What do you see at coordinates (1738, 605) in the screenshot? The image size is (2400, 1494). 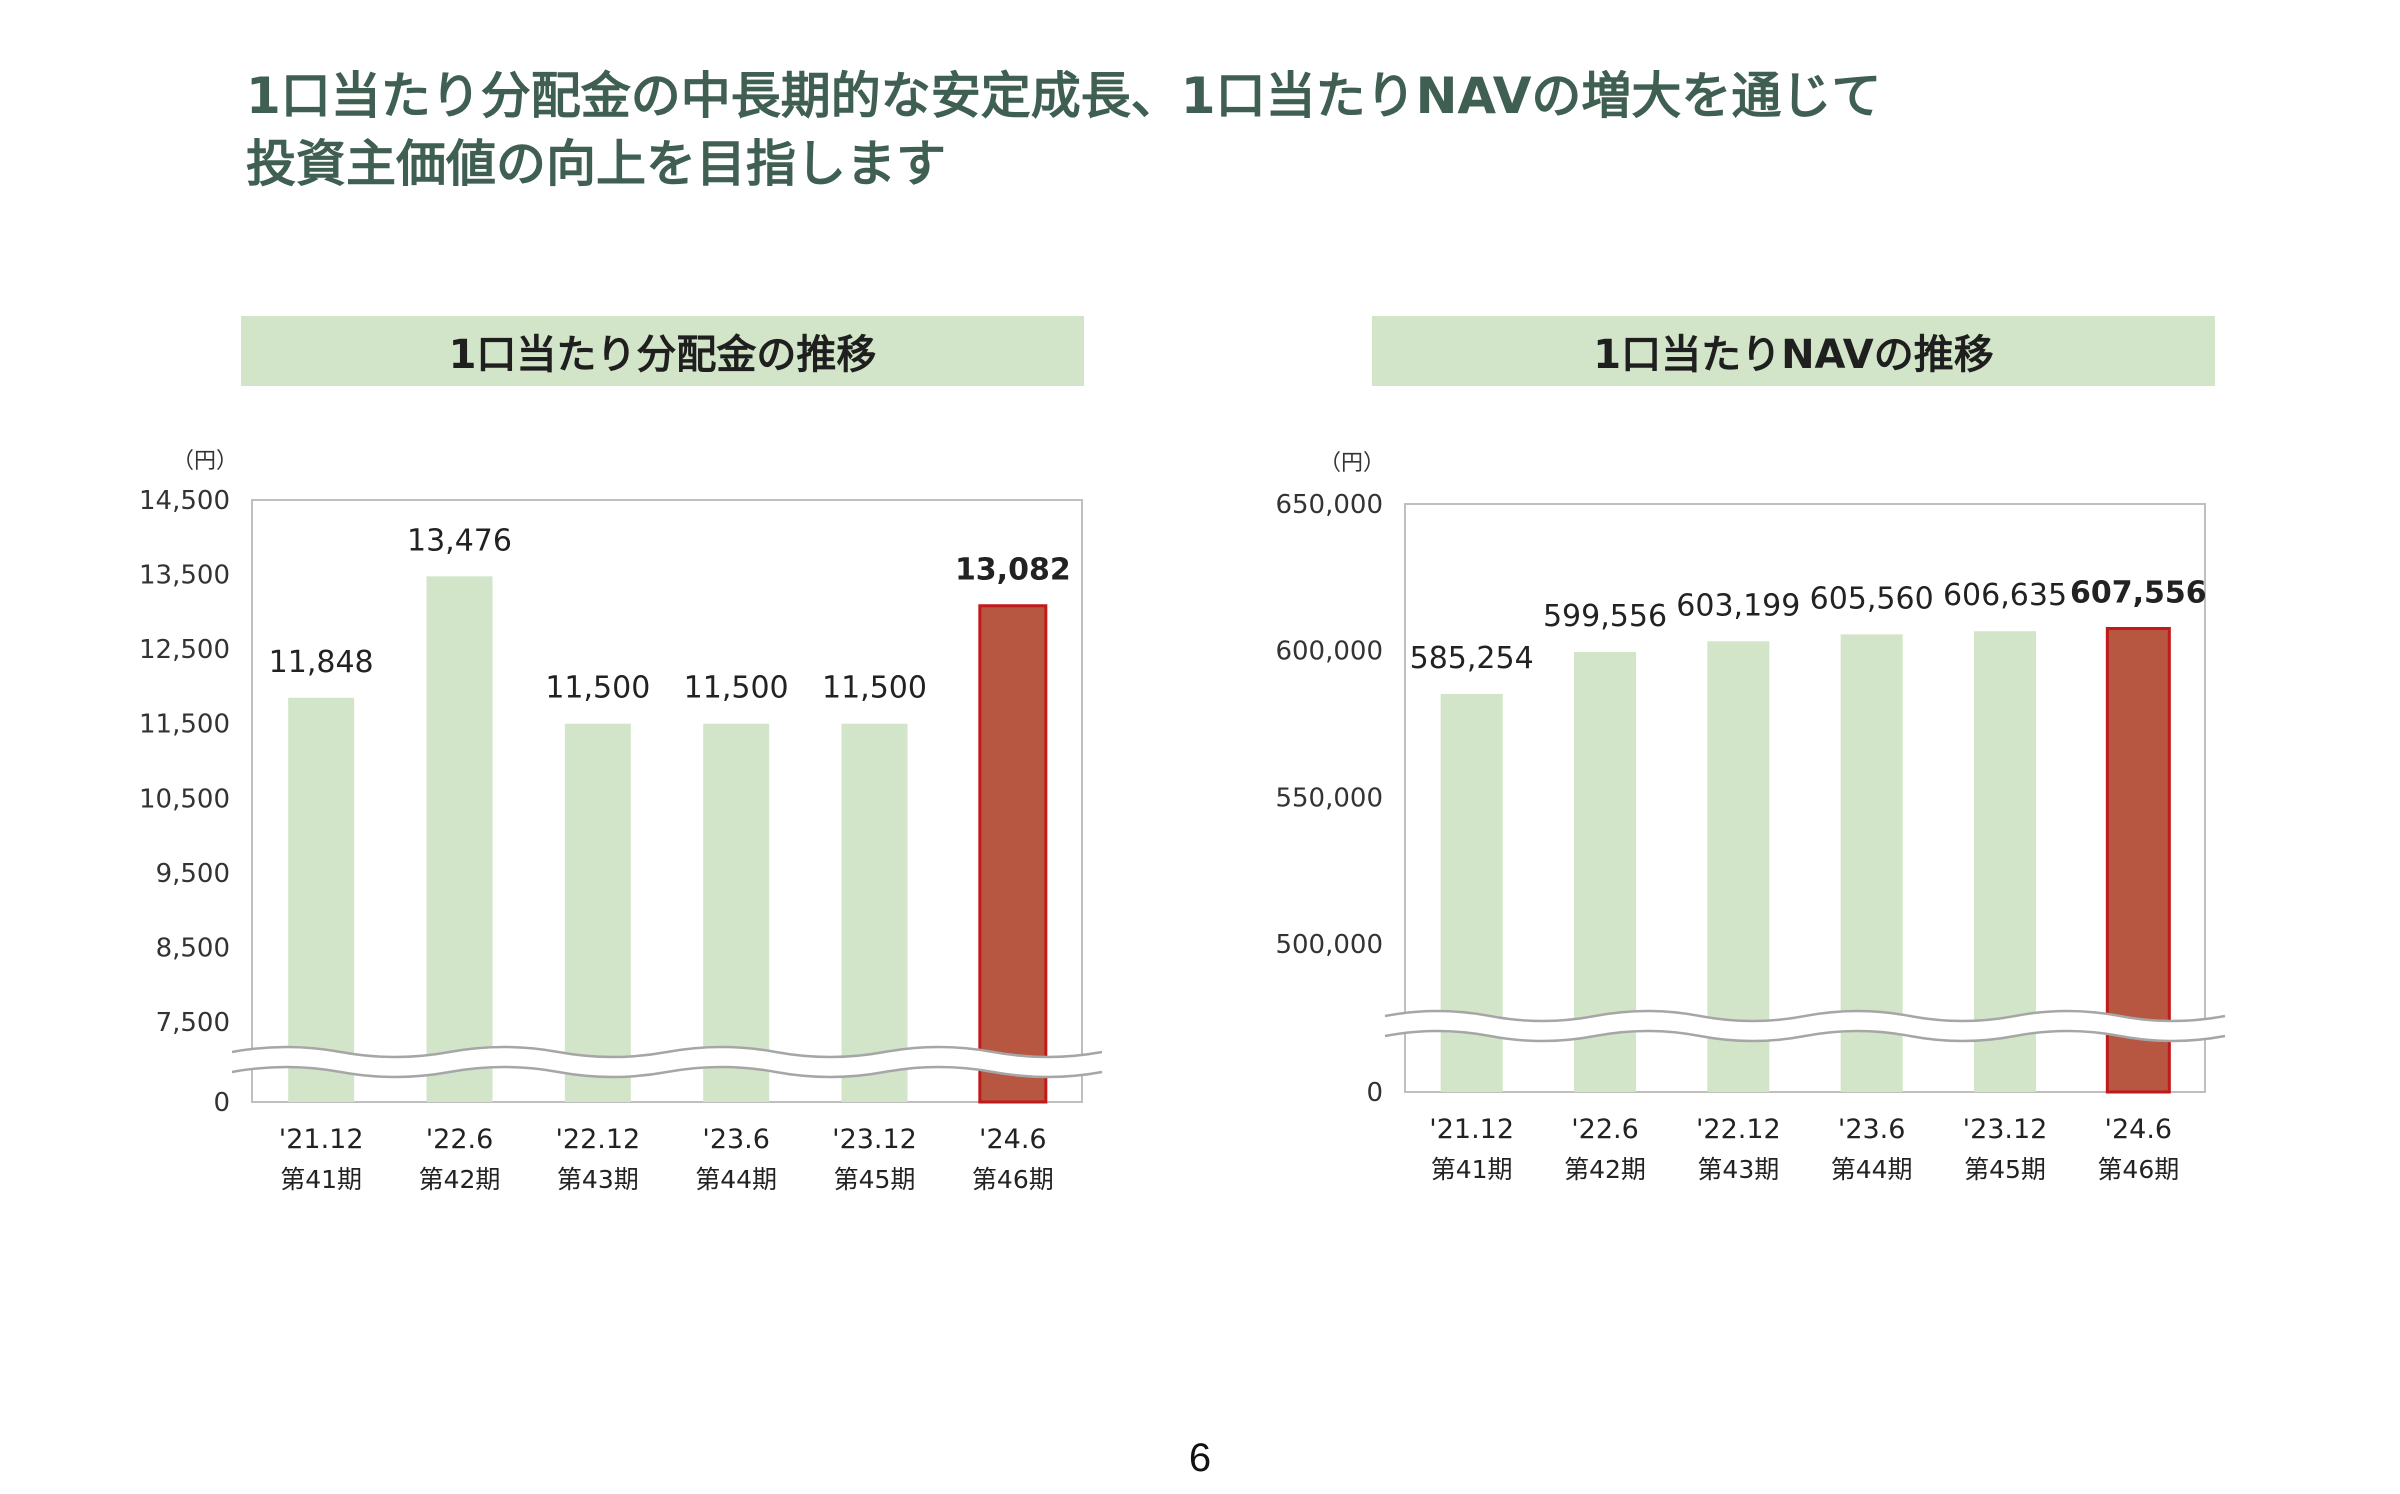 I see `data-label: 603,199` at bounding box center [1738, 605].